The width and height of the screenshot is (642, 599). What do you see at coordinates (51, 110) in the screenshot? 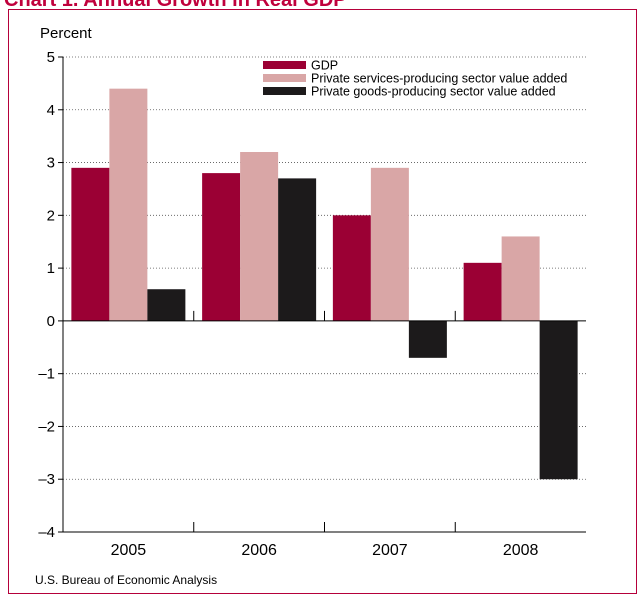
I see `y-tick-label: 4` at bounding box center [51, 110].